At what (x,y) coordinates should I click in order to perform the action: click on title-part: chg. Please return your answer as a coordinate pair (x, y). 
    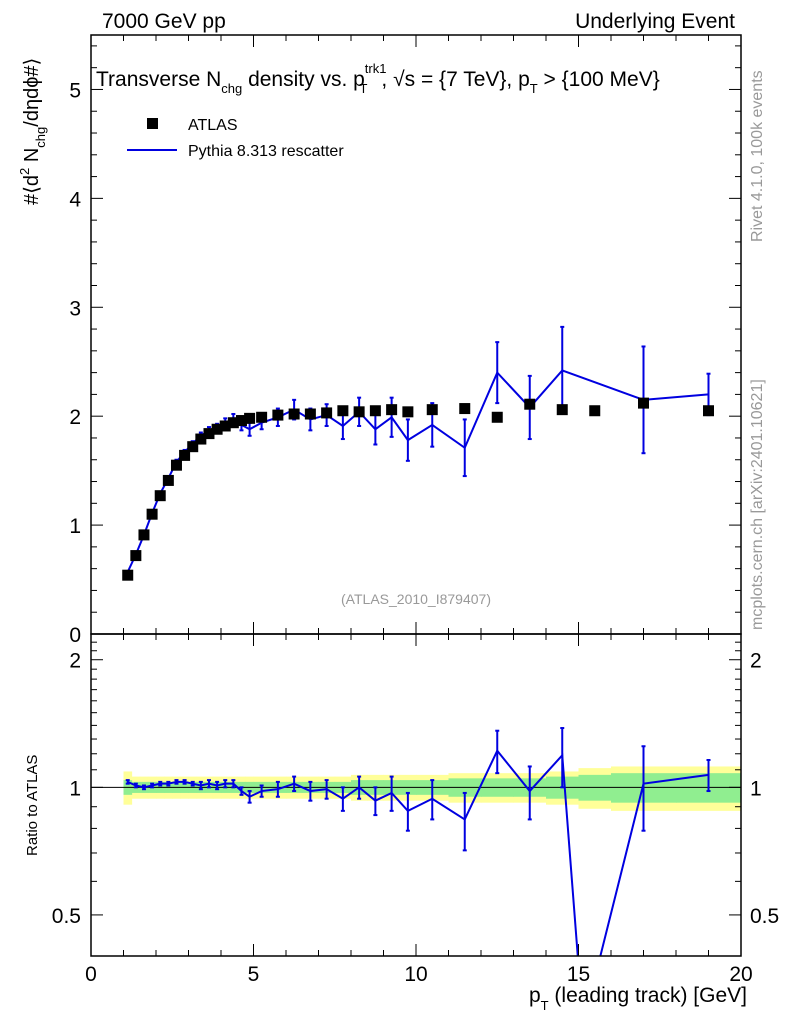
    Looking at the image, I should click on (231, 88).